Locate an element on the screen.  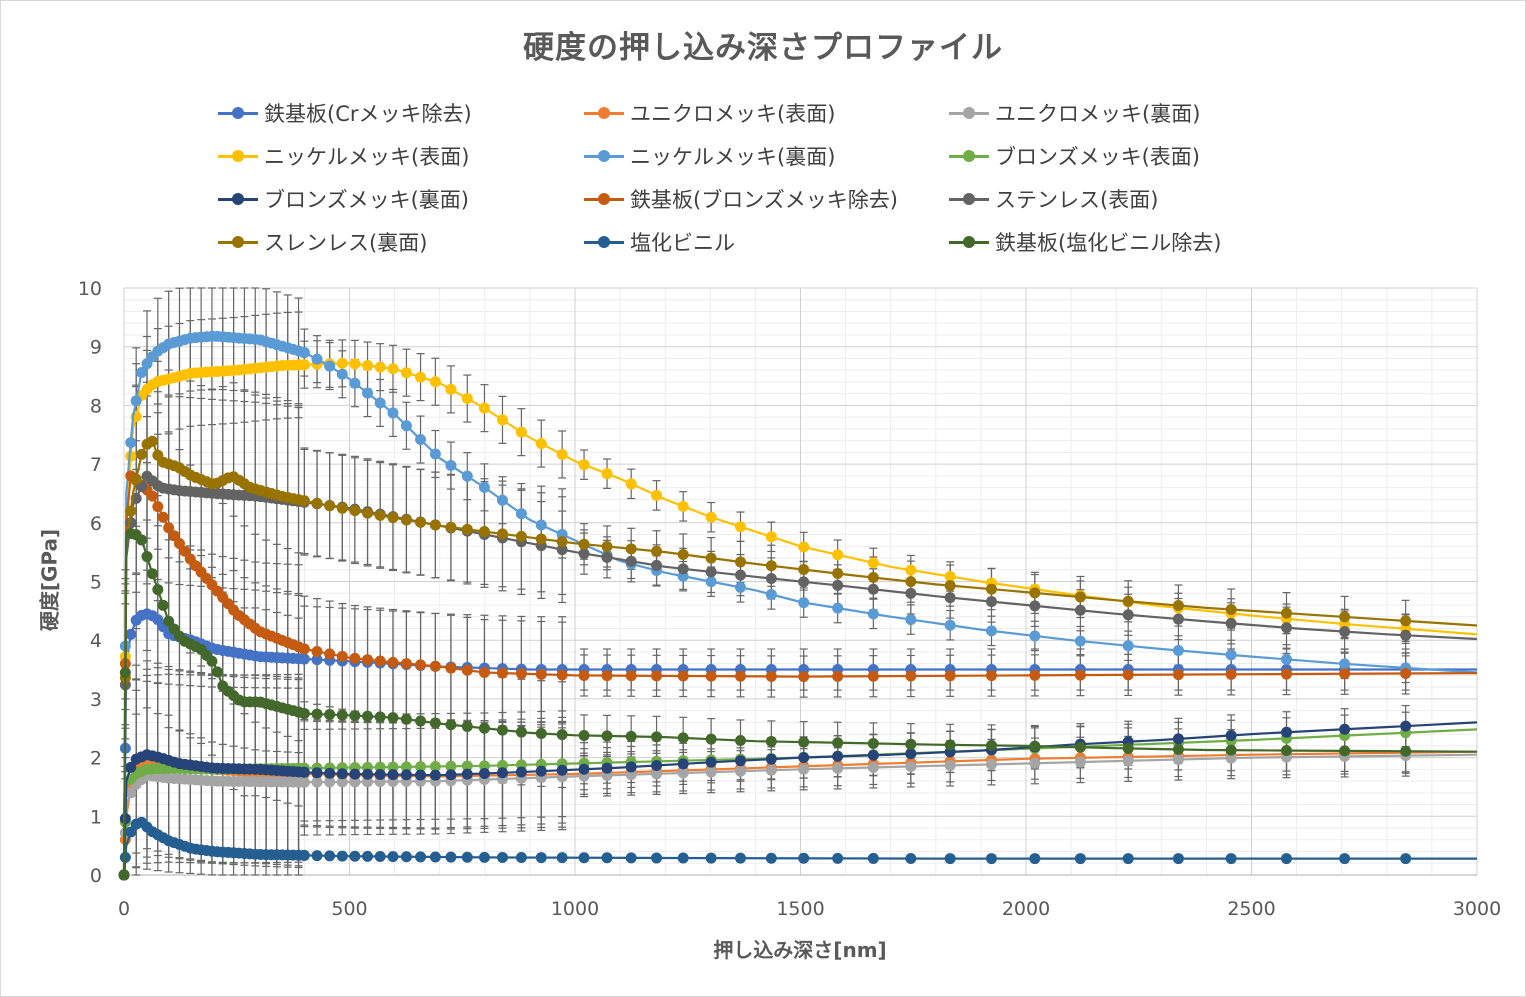
y-tick-label: 4 is located at coordinates (96, 641).